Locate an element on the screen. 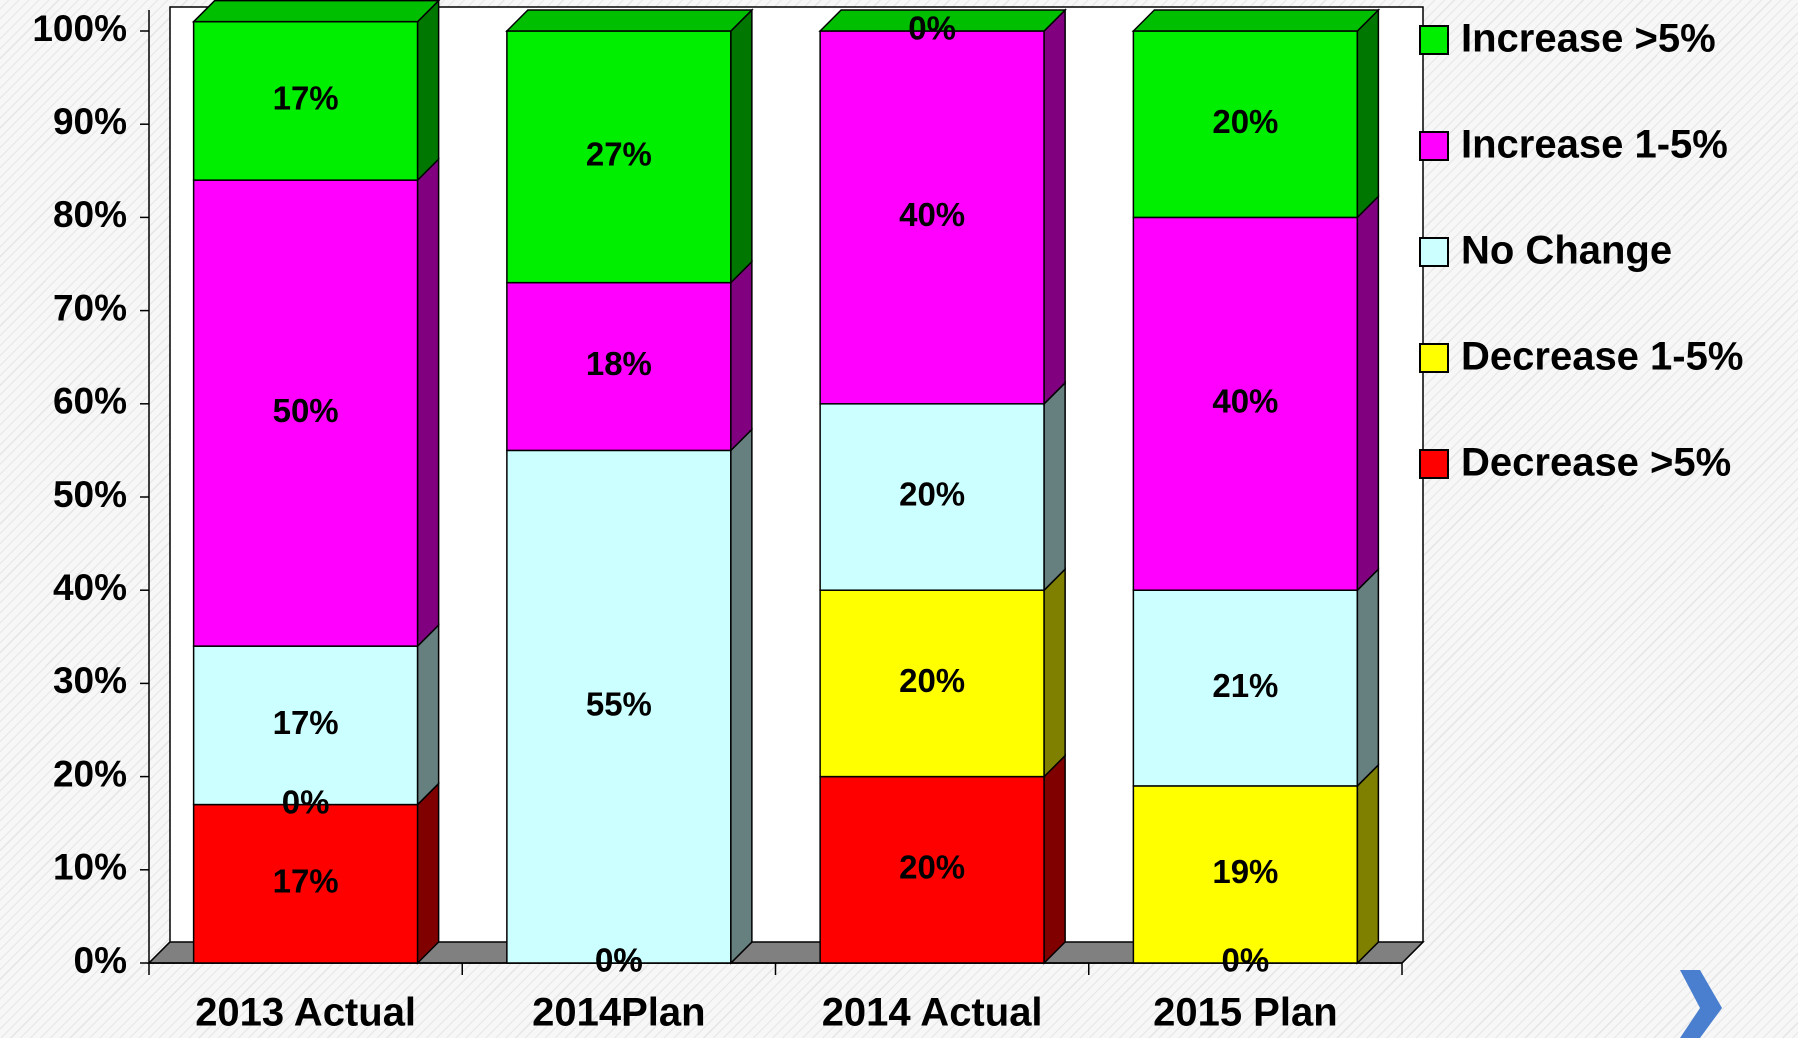  y-tick-label: 90% is located at coordinates (90, 121).